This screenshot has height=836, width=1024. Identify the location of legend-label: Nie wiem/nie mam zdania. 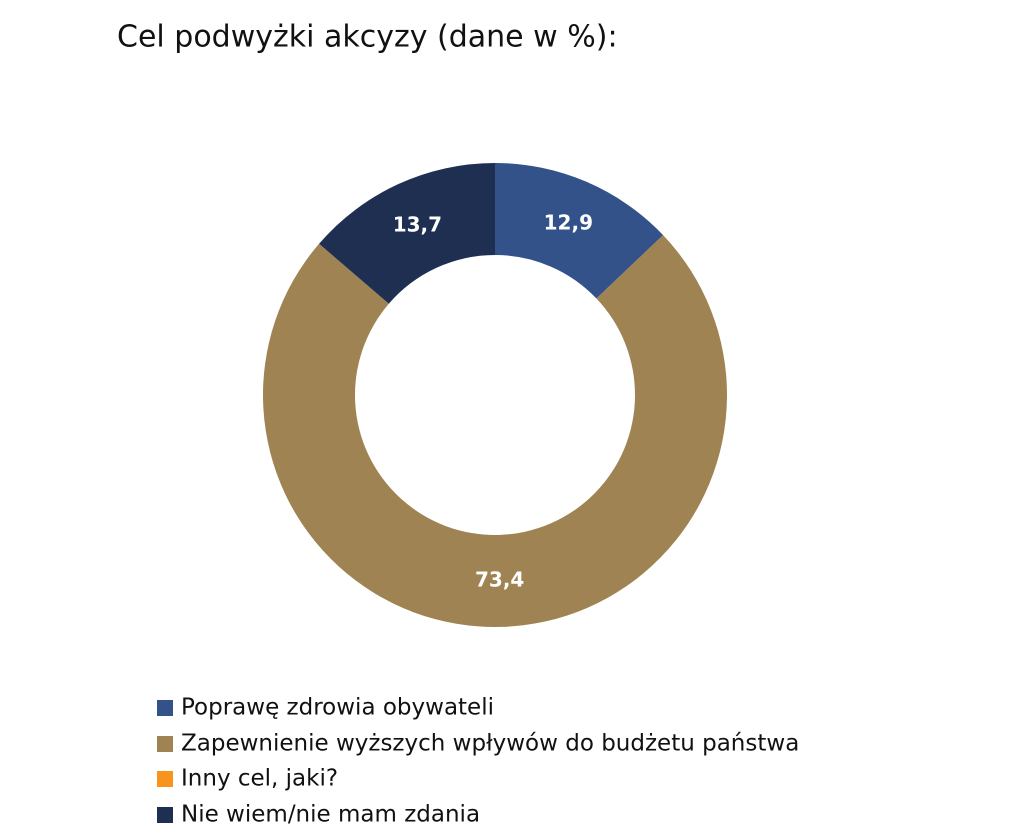
(330, 815).